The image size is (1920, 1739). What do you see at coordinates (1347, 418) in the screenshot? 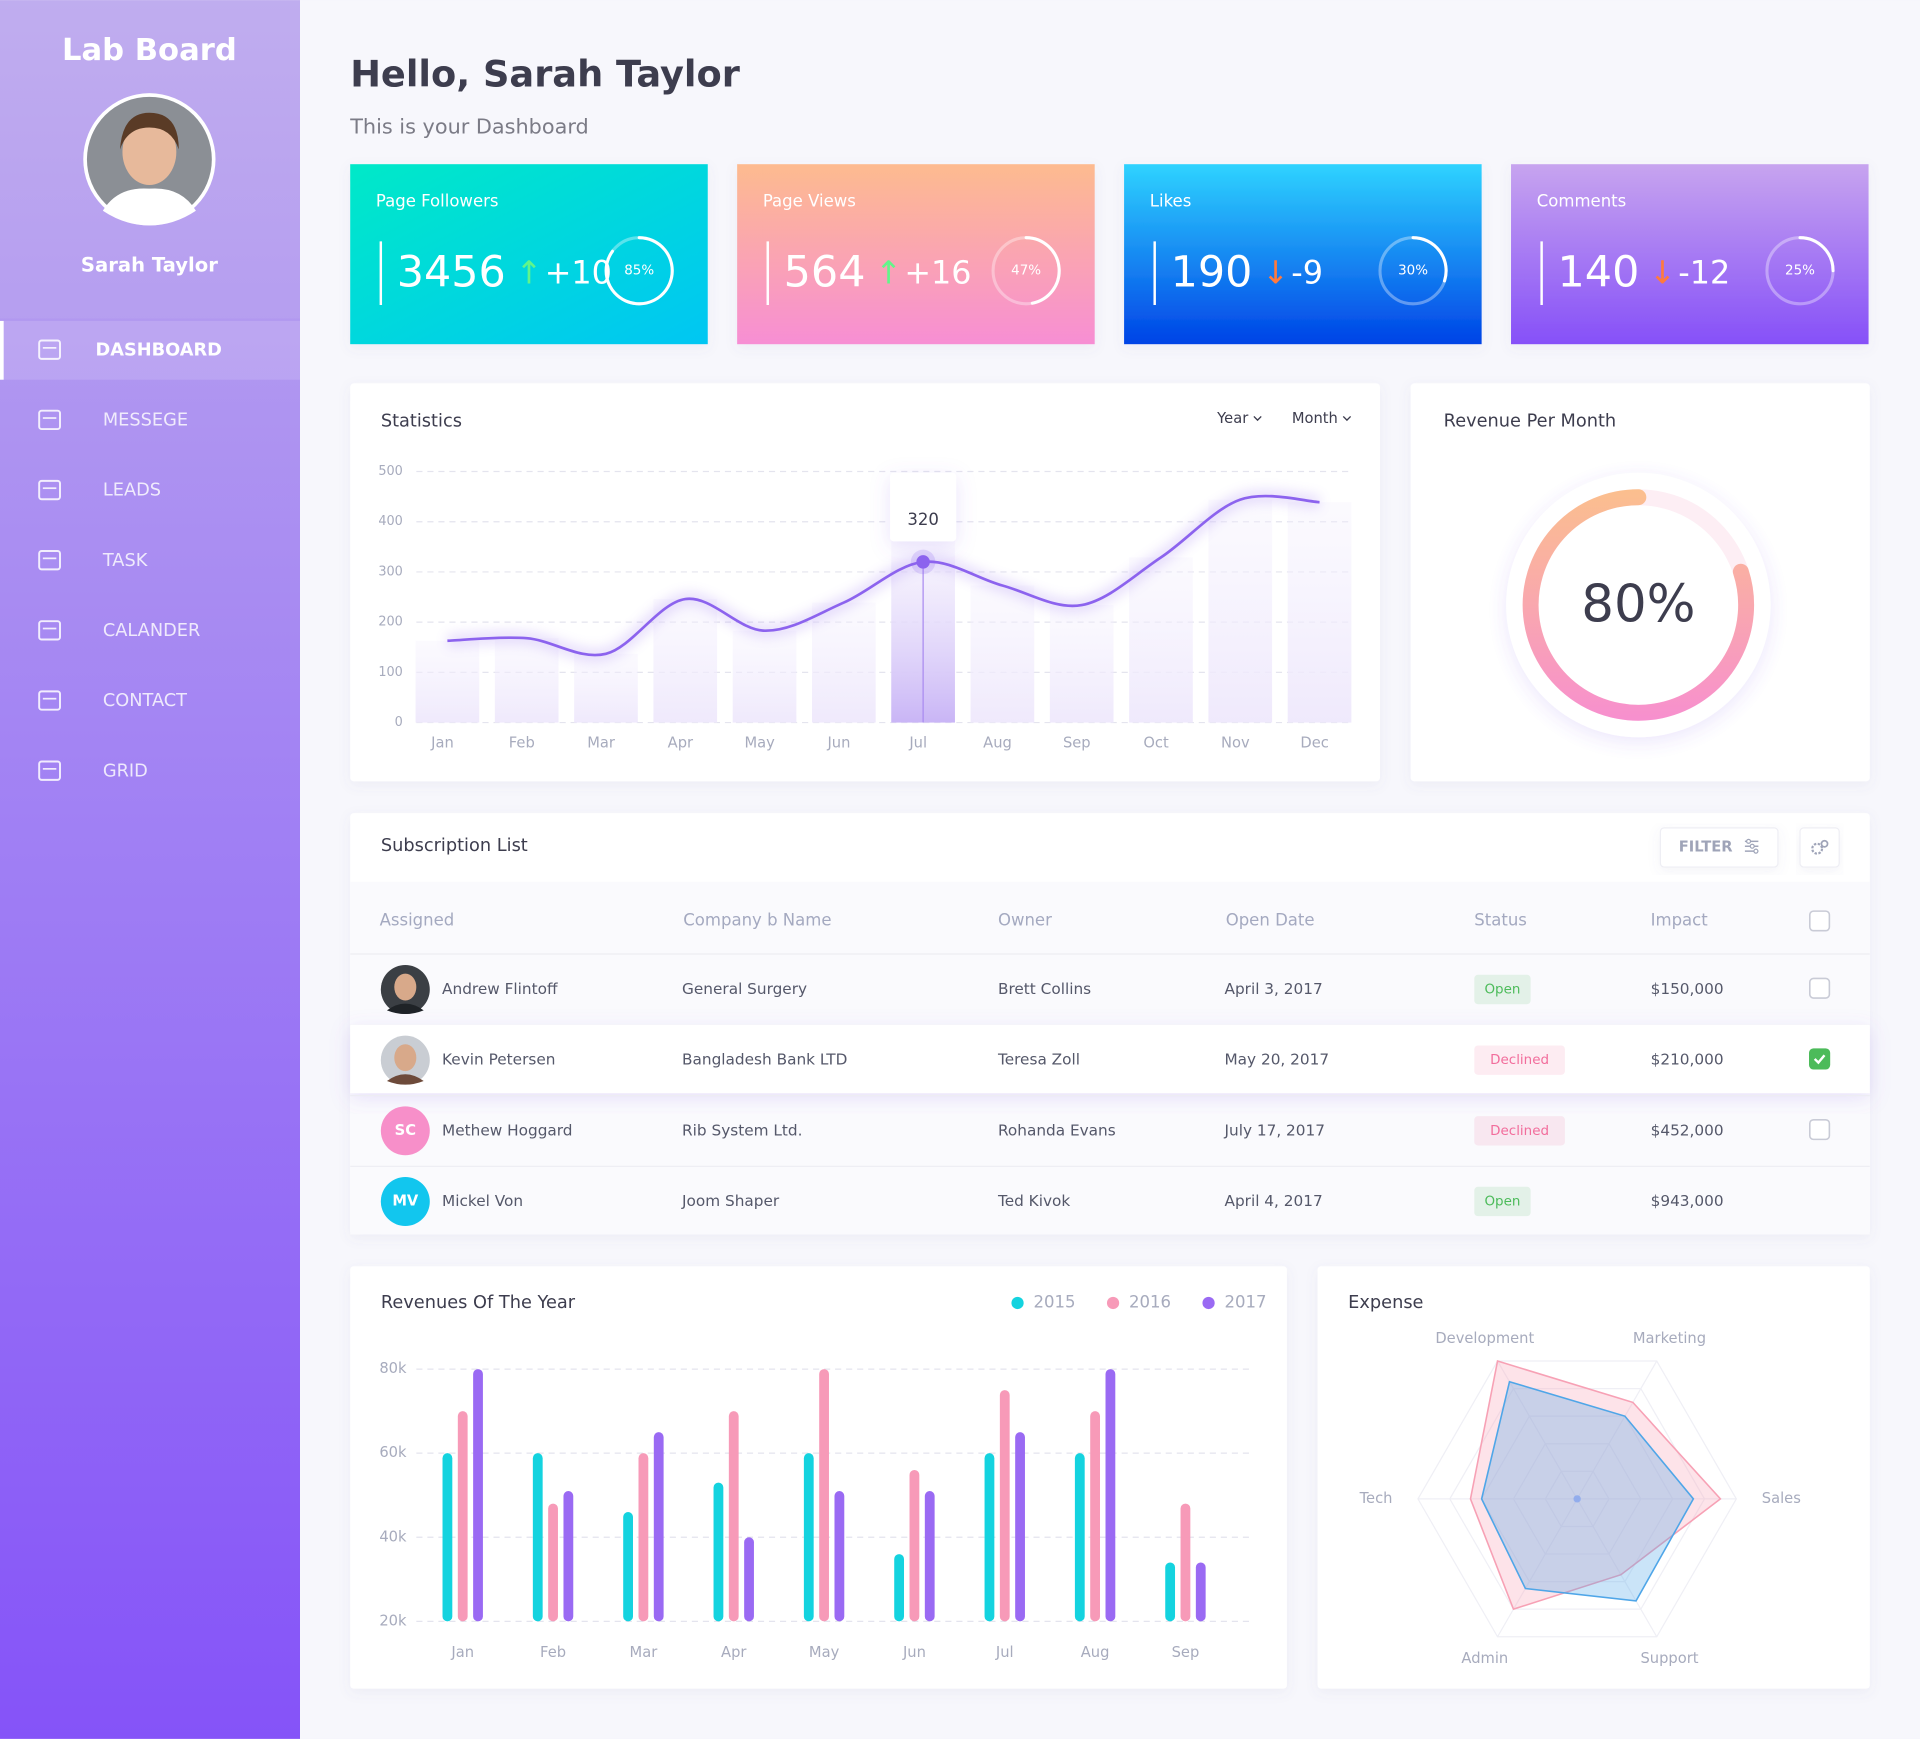
I see `dropdown-caret` at bounding box center [1347, 418].